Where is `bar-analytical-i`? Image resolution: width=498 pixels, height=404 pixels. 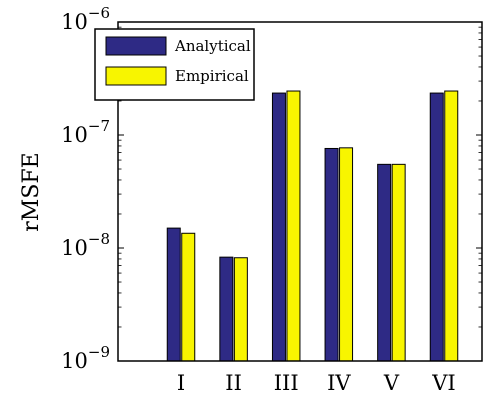 bar-analytical-i is located at coordinates (173, 294).